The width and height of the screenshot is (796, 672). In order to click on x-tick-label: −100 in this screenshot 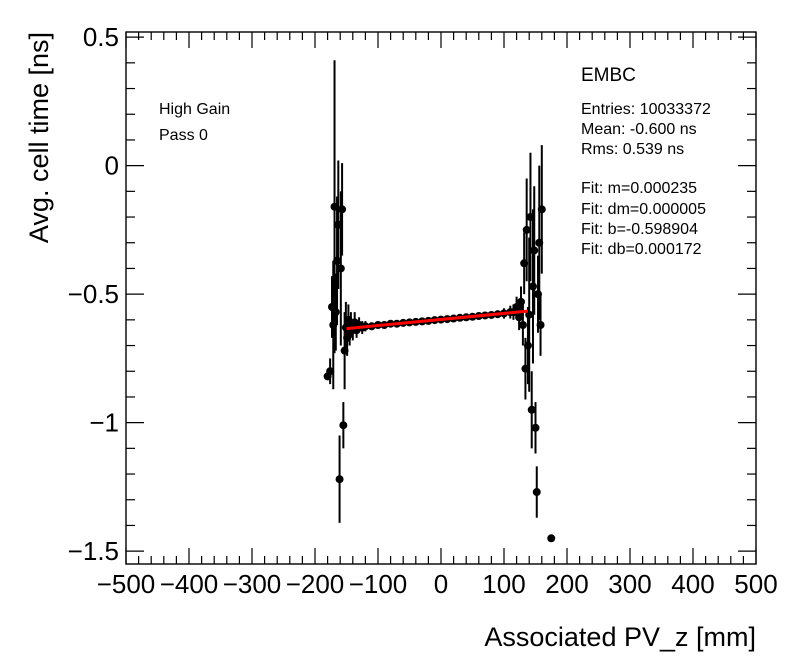, I will do `click(378, 584)`.